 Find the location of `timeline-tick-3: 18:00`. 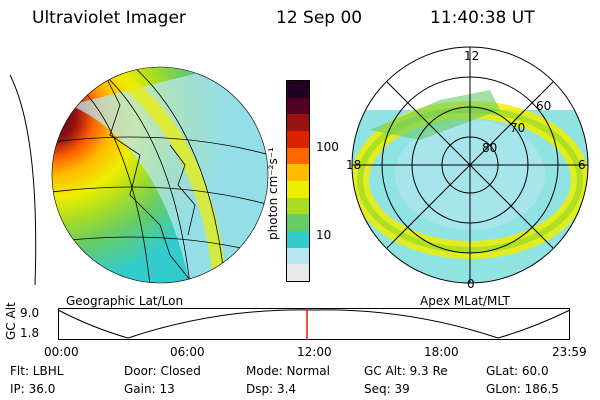

timeline-tick-3: 18:00 is located at coordinates (441, 352).